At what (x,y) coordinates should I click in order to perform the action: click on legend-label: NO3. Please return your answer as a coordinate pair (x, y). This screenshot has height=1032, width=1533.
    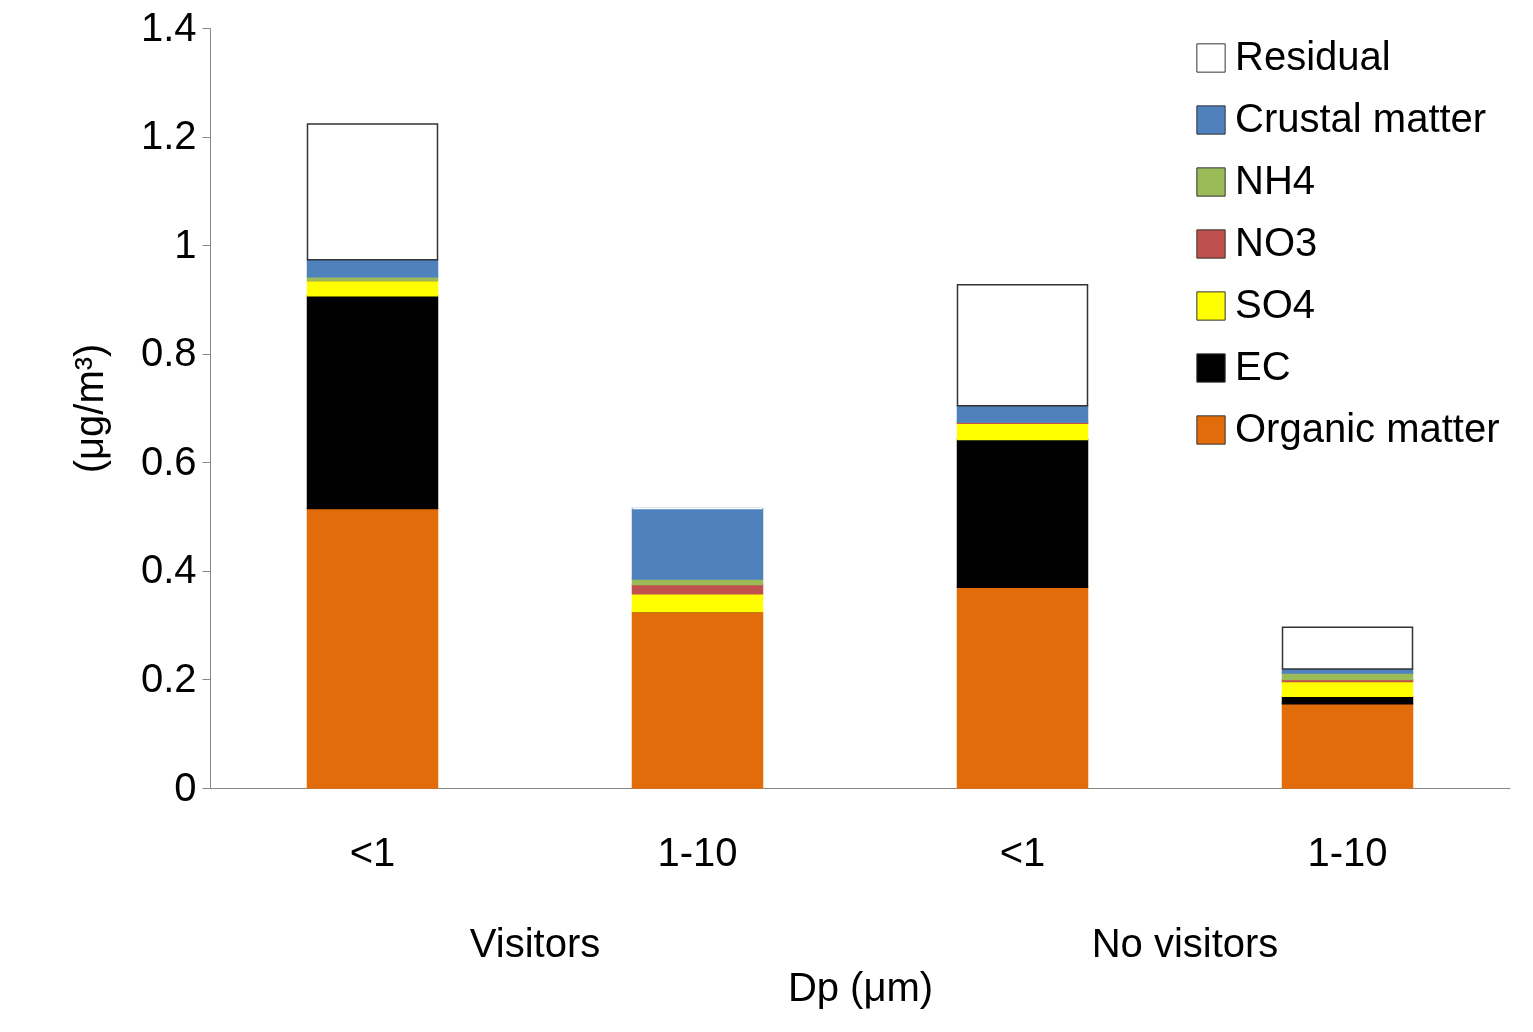
    Looking at the image, I should click on (1276, 242).